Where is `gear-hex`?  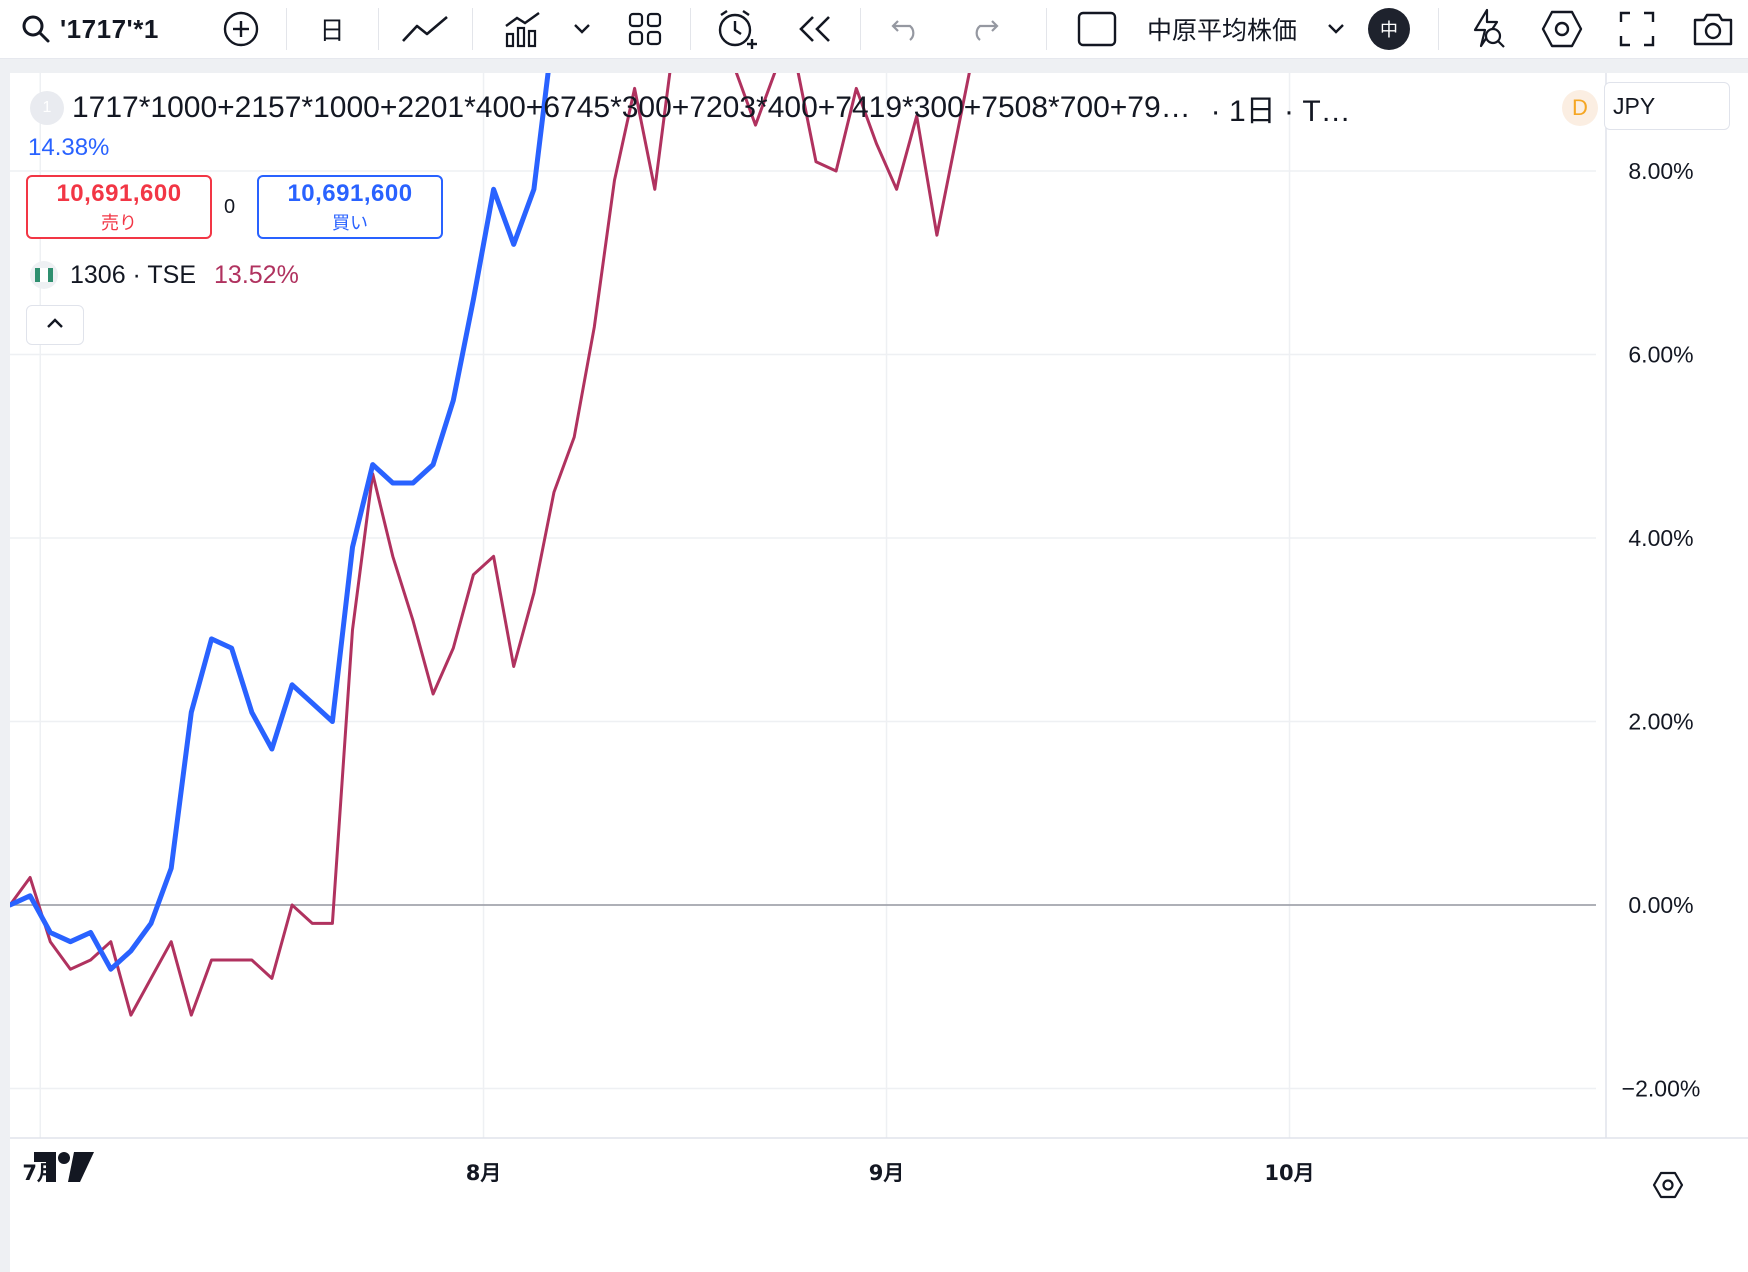 gear-hex is located at coordinates (1668, 1185).